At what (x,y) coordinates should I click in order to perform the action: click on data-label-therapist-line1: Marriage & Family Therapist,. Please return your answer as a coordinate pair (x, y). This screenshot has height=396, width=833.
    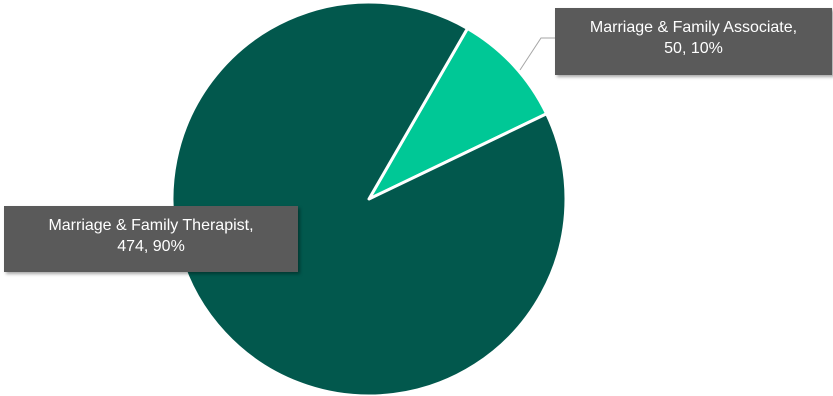
    Looking at the image, I should click on (151, 225).